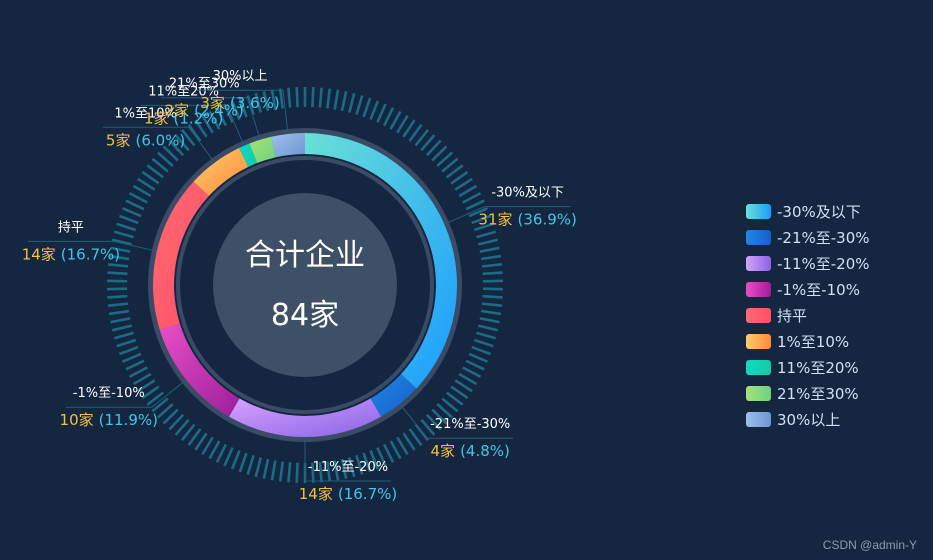  What do you see at coordinates (470, 424) in the screenshot?
I see `slice-name-label: -21%至-30%` at bounding box center [470, 424].